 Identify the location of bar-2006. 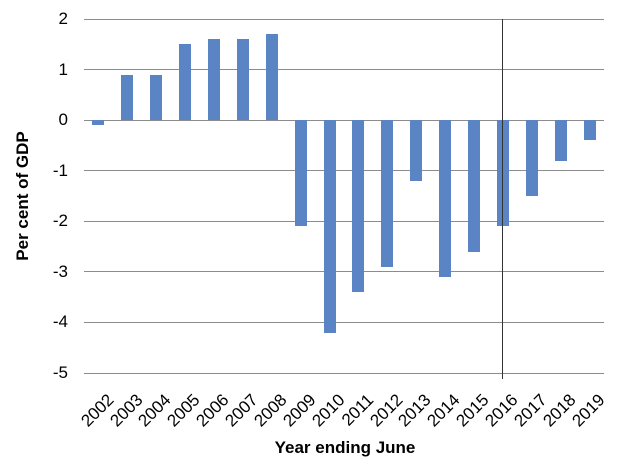
(214, 80).